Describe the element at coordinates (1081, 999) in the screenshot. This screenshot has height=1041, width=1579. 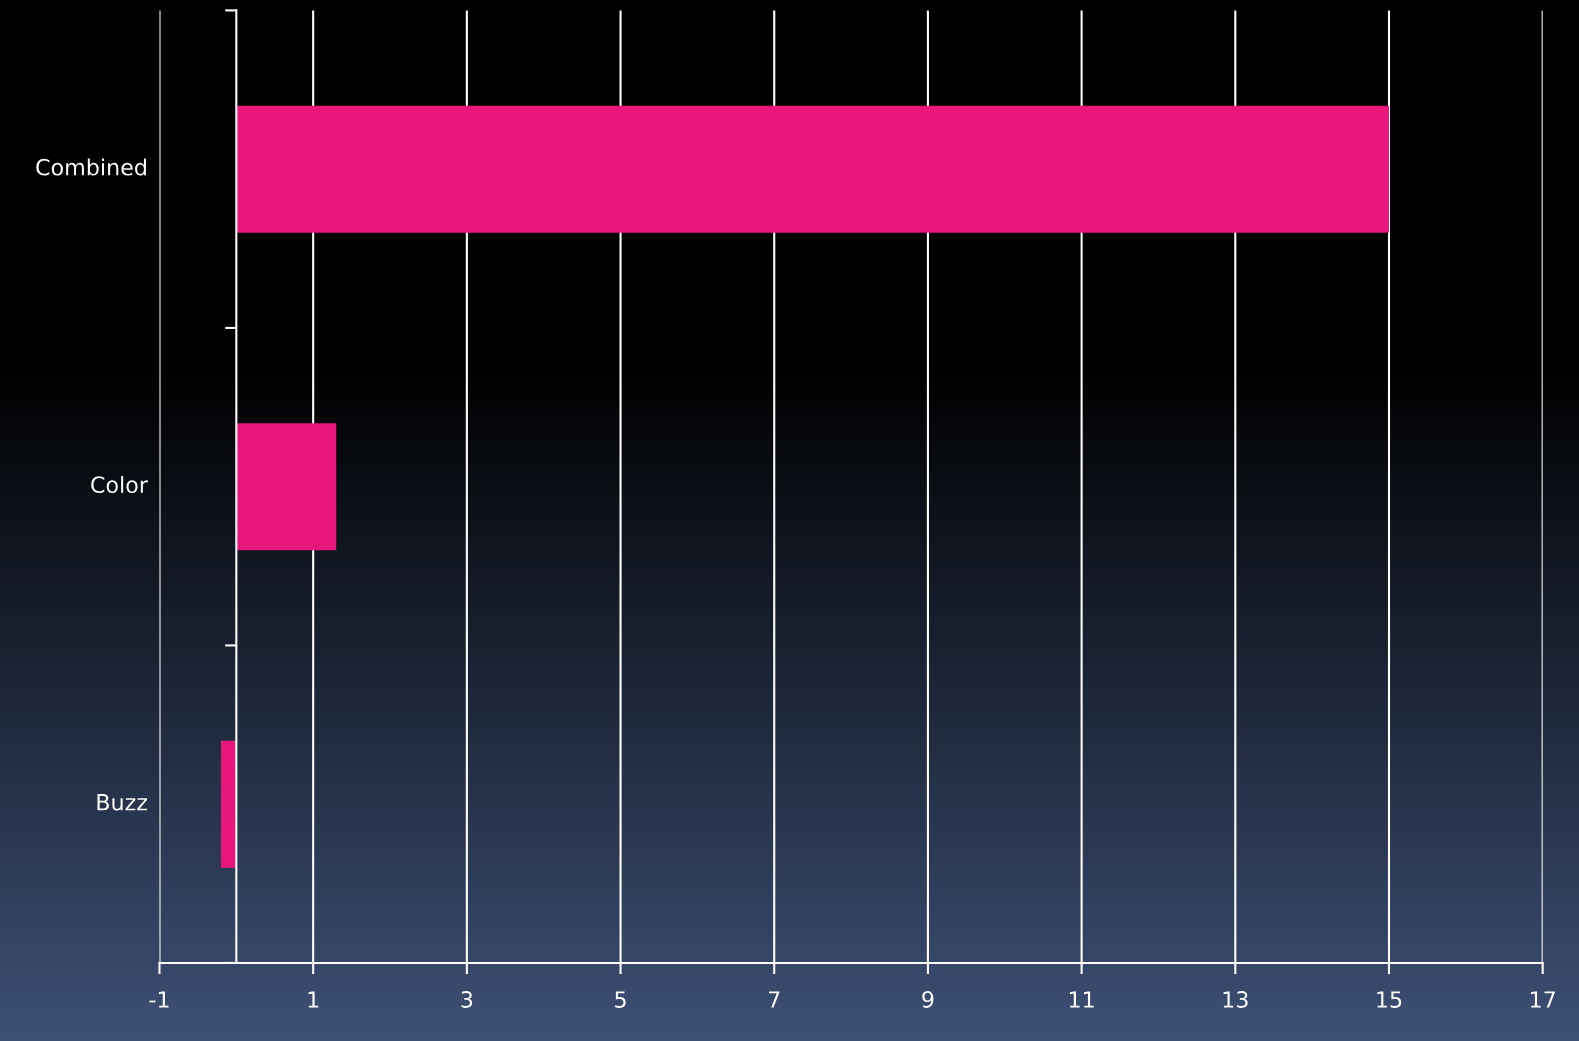
I see `x-tick-label: 11` at that location.